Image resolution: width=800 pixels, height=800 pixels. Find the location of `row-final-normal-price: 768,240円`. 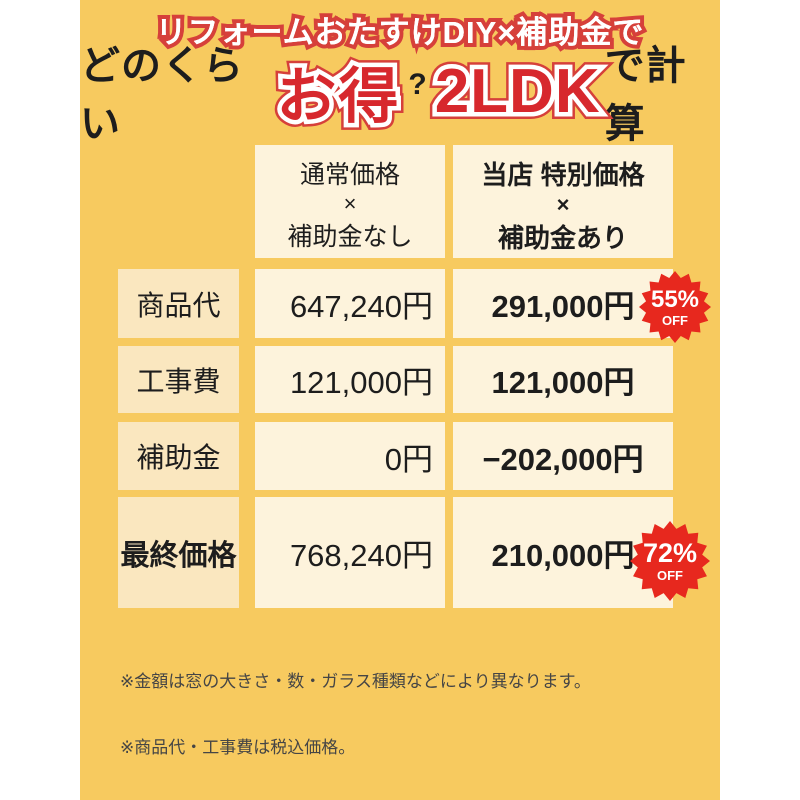

row-final-normal-price: 768,240円 is located at coordinates (350, 552).